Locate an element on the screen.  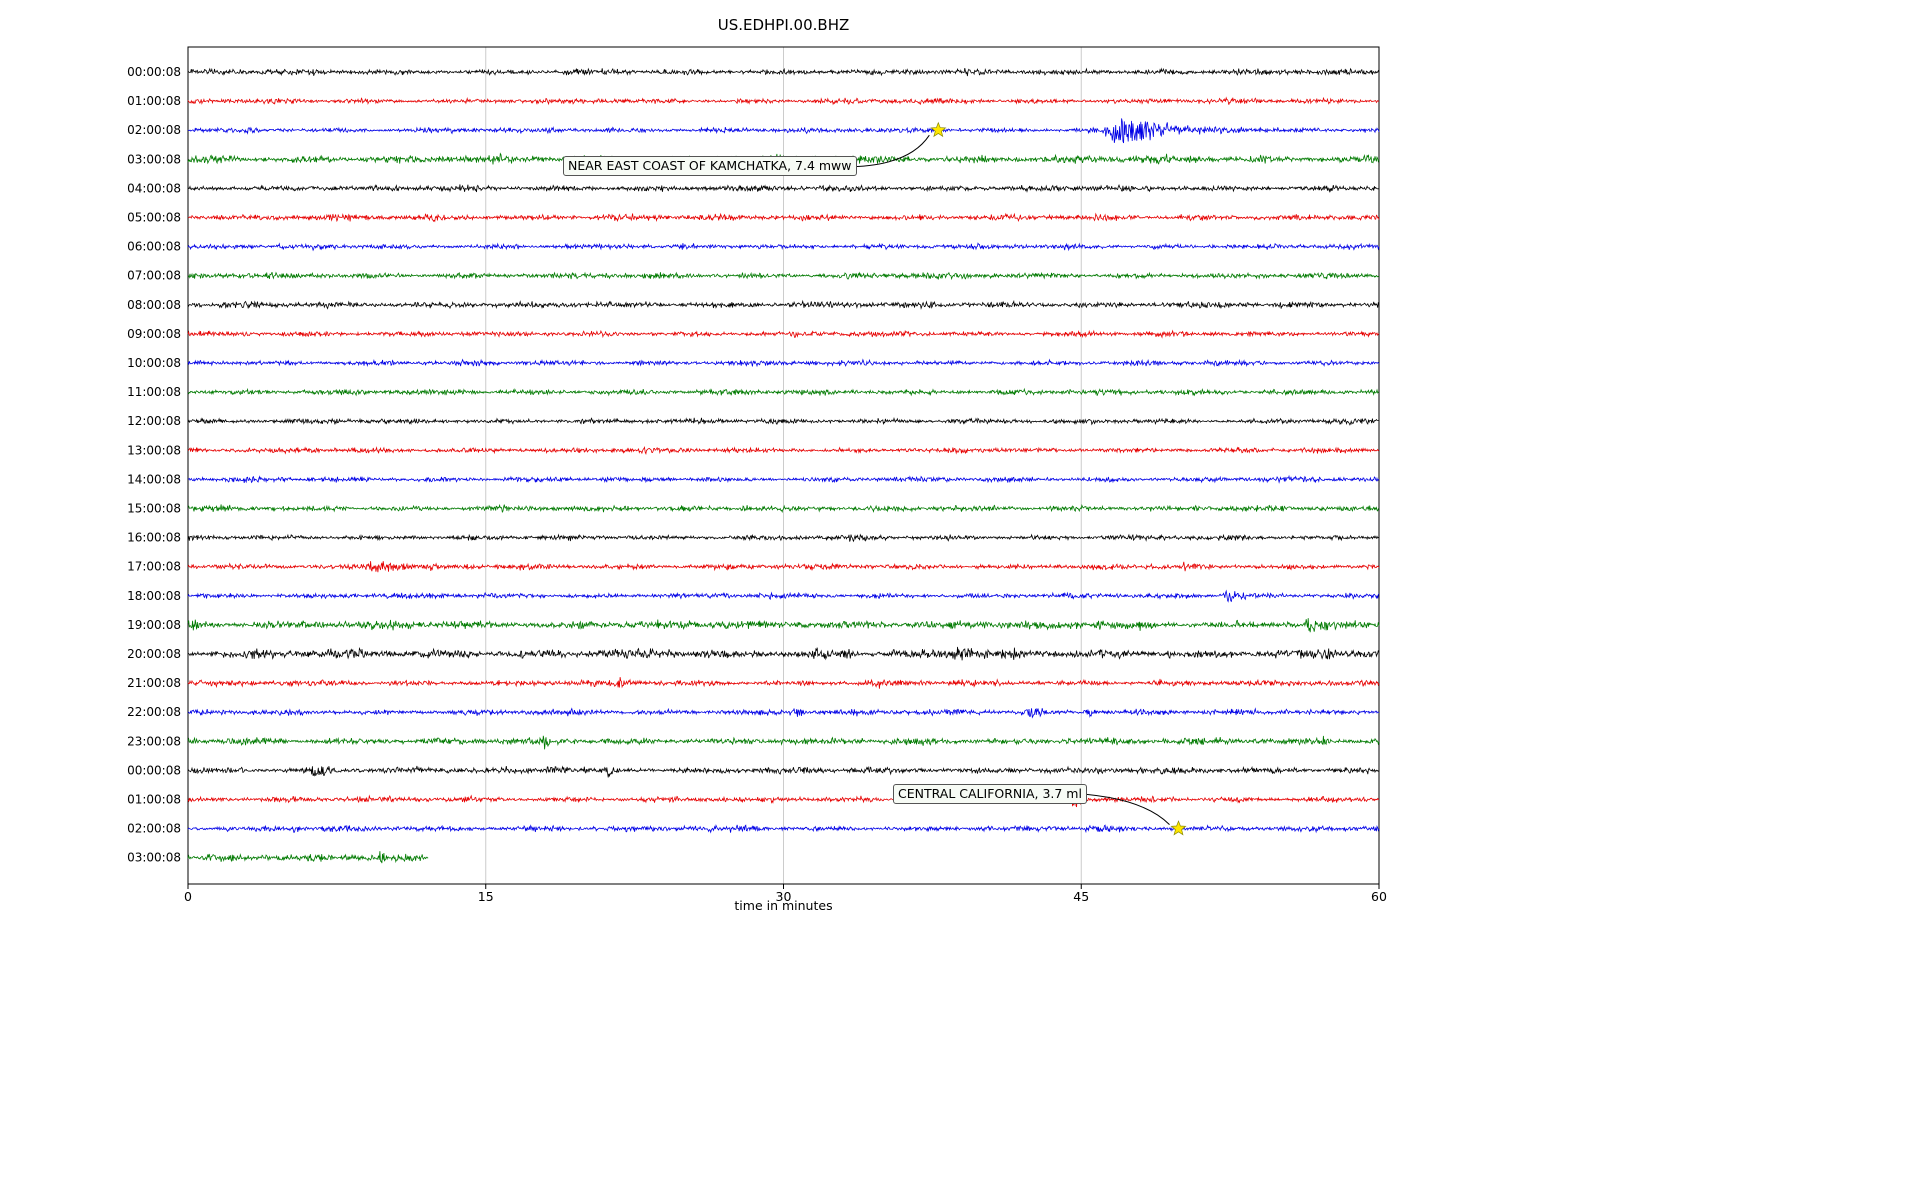
row-time-label: 22:00:08 is located at coordinates (154, 712).